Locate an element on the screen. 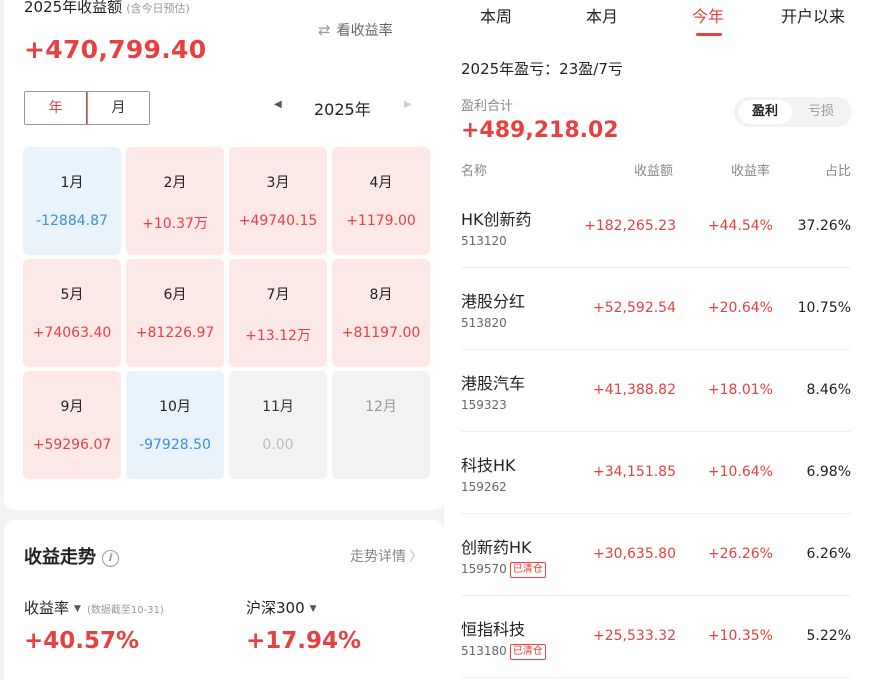  rate-value: +40.57% is located at coordinates (82, 641).